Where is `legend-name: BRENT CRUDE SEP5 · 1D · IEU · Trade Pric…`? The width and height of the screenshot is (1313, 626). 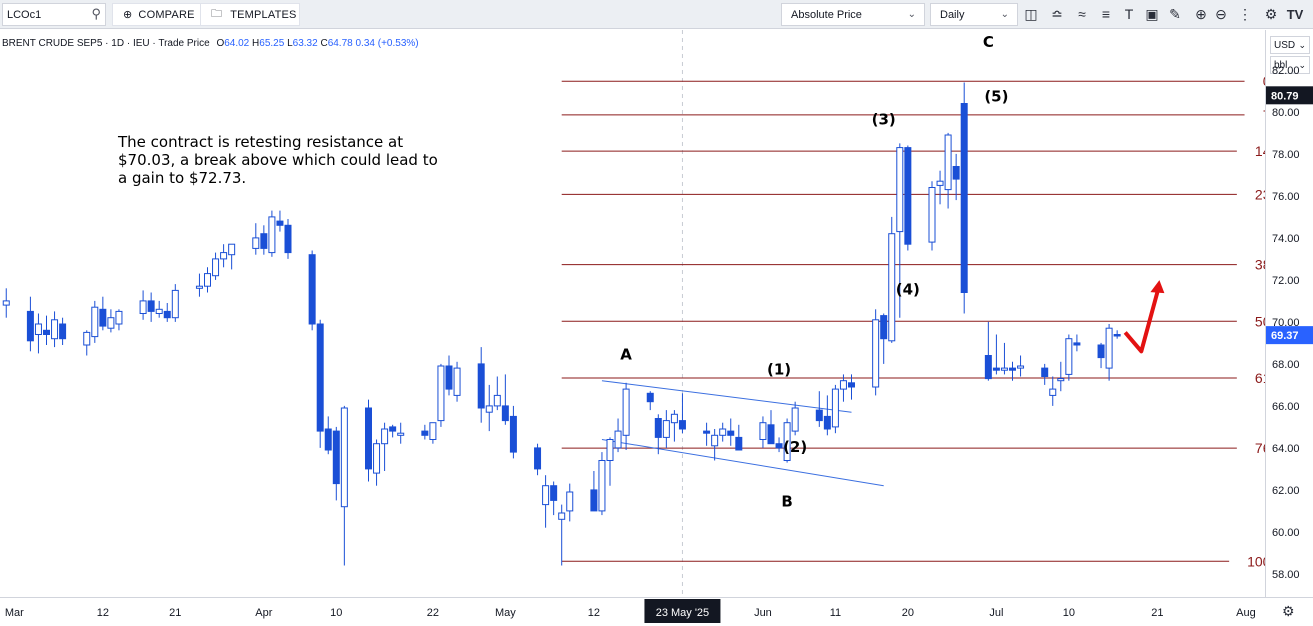
legend-name: BRENT CRUDE SEP5 · 1D · IEU · Trade Pric… is located at coordinates (106, 43).